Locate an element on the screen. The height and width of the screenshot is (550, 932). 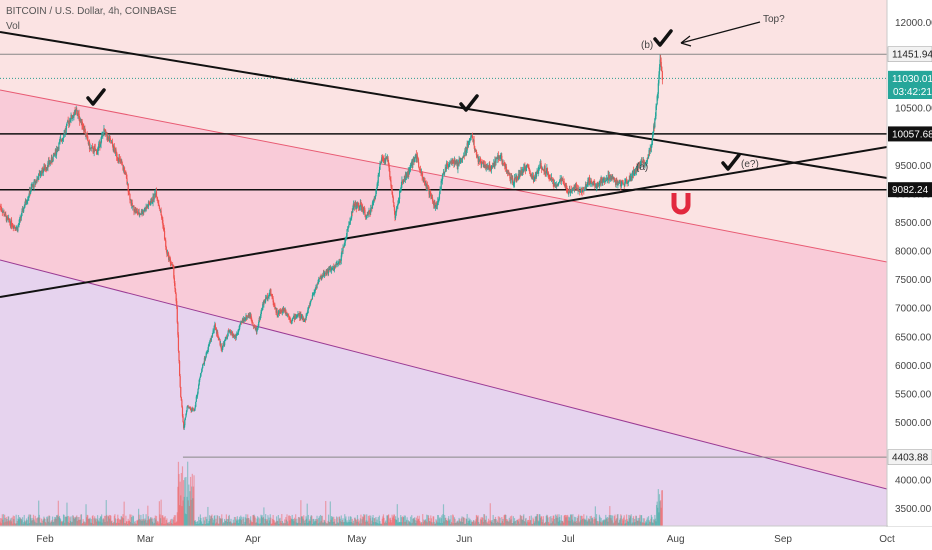
annotation-e: (e?) is located at coordinates (750, 164).